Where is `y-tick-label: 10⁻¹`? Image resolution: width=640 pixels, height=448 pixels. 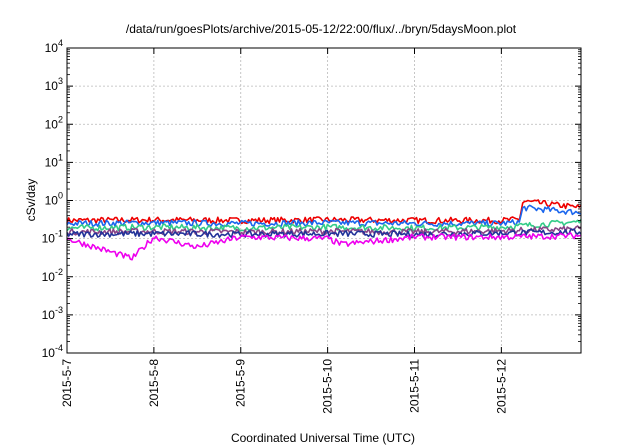 y-tick-label: 10⁻¹ is located at coordinates (52, 237).